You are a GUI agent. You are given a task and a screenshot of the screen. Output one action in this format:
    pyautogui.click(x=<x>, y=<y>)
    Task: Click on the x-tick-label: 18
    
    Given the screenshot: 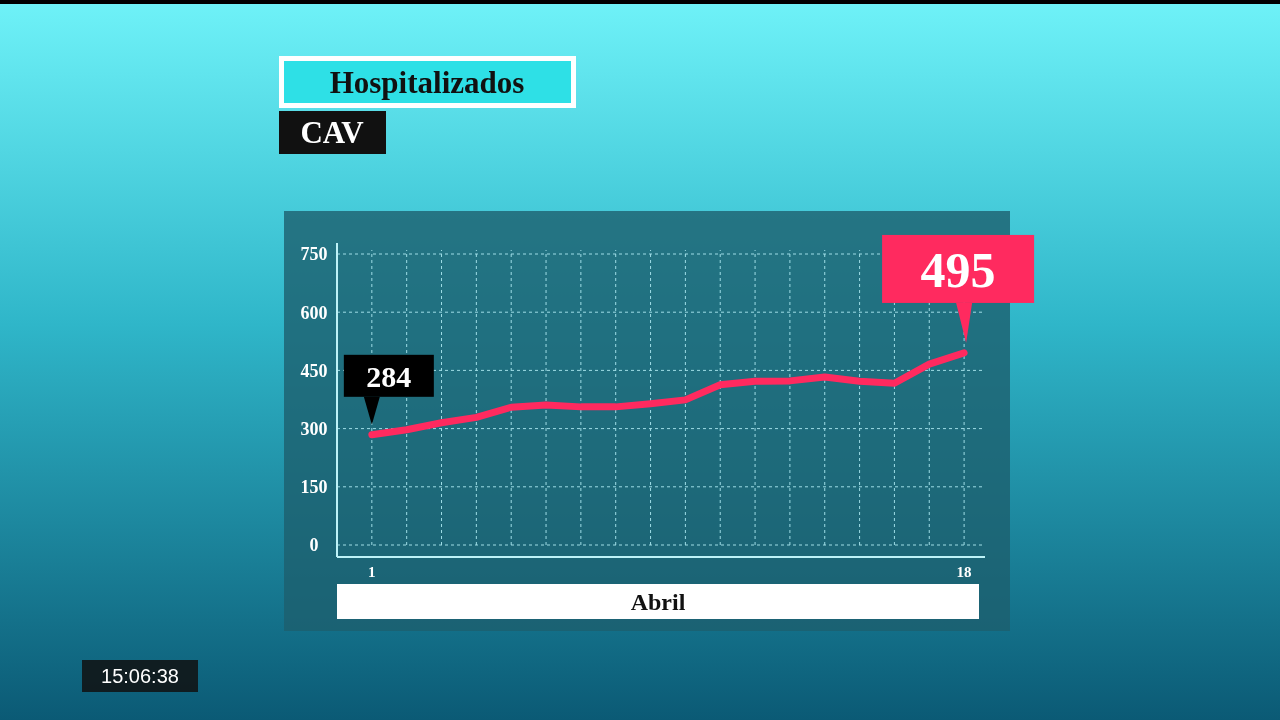 What is the action you would take?
    pyautogui.click(x=964, y=572)
    